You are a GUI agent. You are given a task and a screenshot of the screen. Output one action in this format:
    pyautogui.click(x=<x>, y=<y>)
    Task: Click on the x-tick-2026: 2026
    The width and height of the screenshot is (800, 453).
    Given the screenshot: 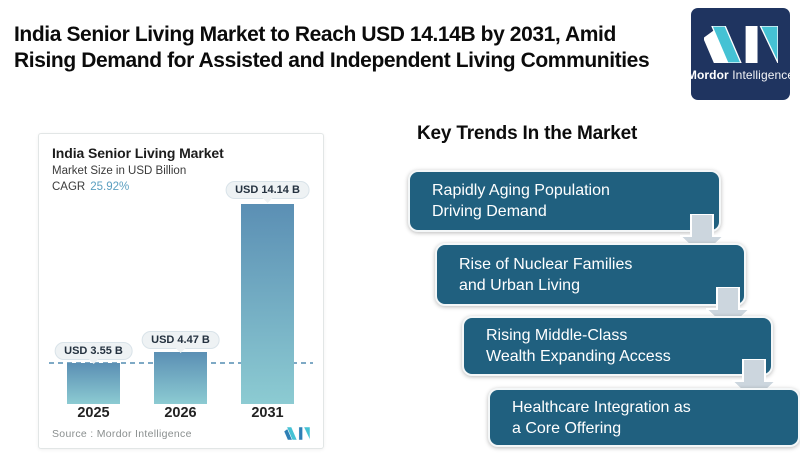 What is the action you would take?
    pyautogui.click(x=180, y=413)
    